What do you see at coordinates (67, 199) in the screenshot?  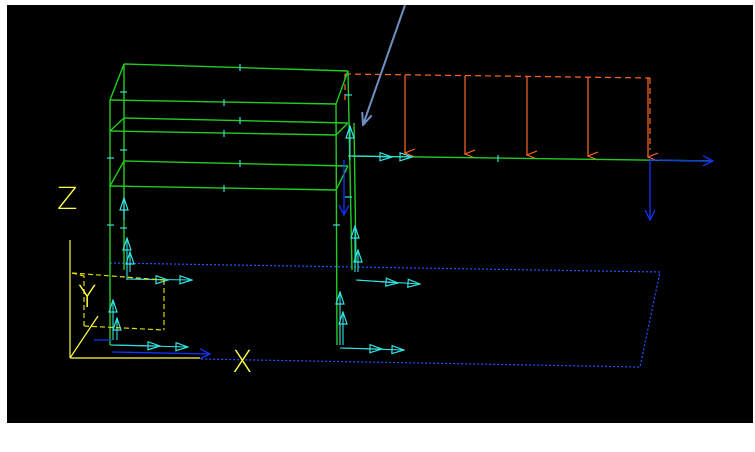 I see `z-axis-label: Z` at bounding box center [67, 199].